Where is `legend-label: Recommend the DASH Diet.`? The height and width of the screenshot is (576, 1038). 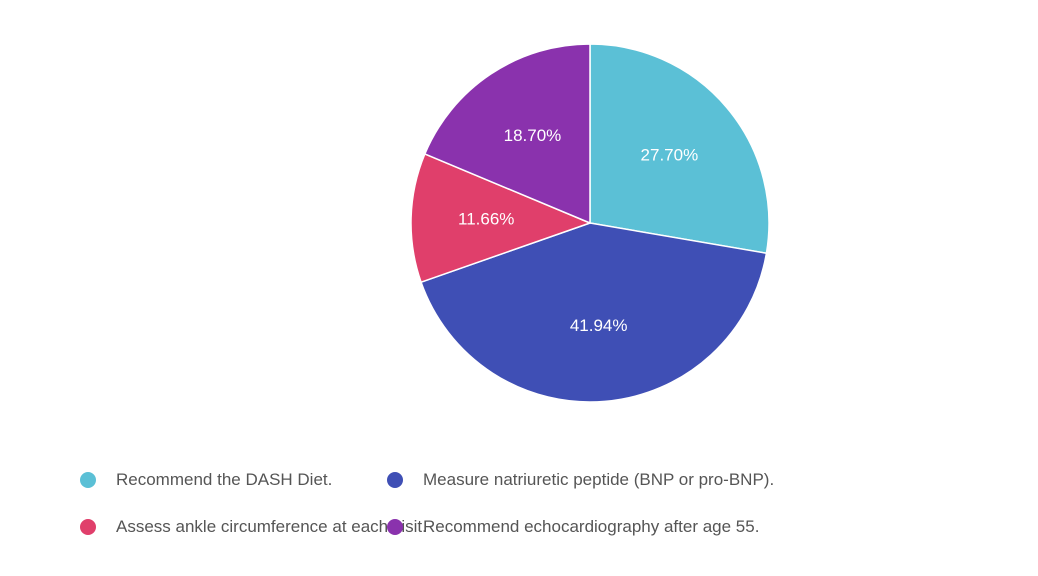
legend-label: Recommend the DASH Diet. is located at coordinates (224, 479).